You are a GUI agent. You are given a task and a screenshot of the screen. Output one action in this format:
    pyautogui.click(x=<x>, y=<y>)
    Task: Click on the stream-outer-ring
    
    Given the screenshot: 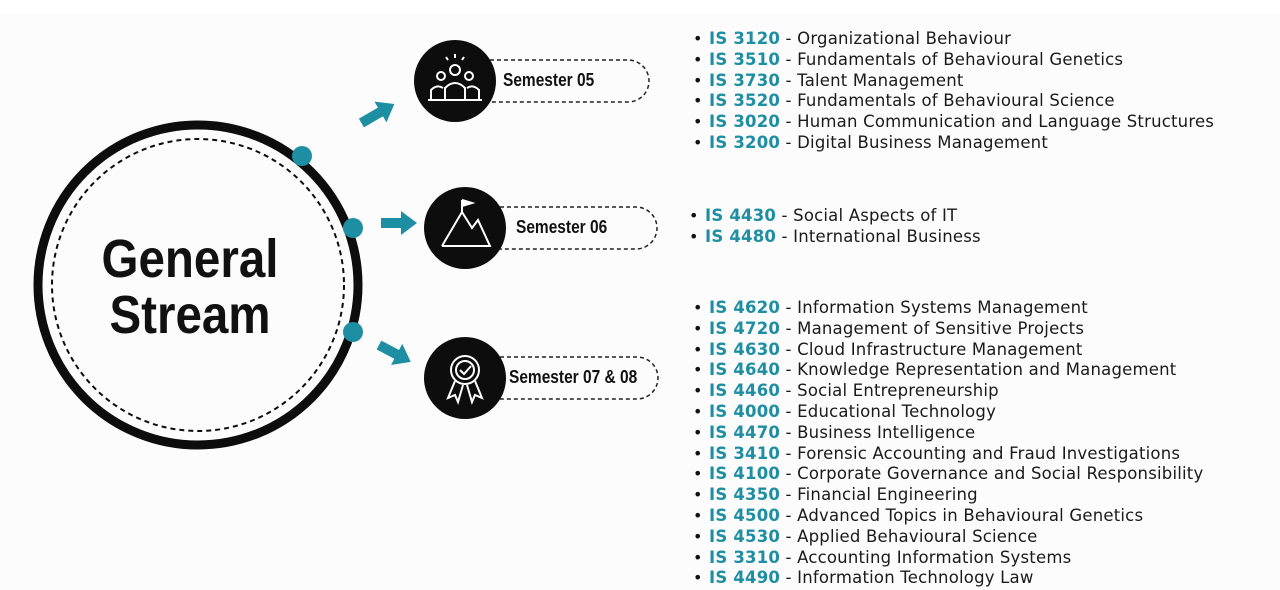 What is the action you would take?
    pyautogui.click(x=198, y=285)
    